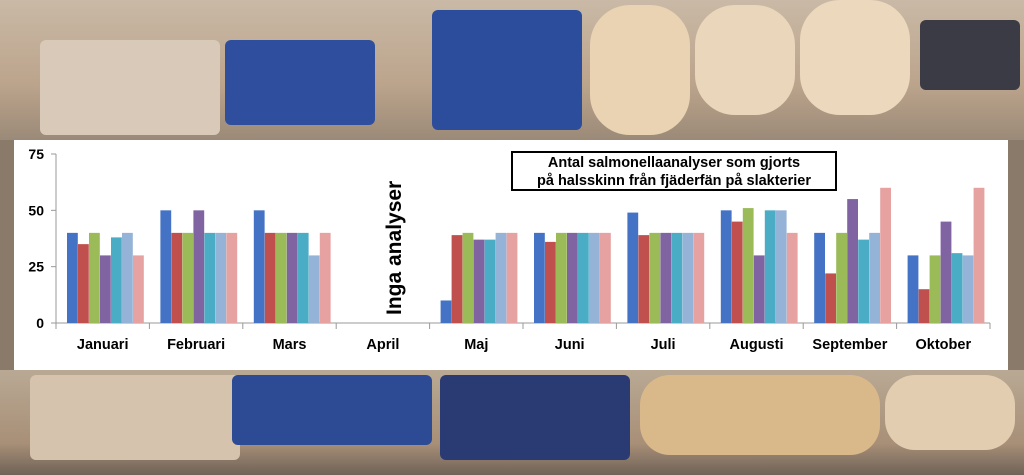 The height and width of the screenshot is (475, 1024). Describe the element at coordinates (476, 345) in the screenshot. I see `x-tick-label: Maj` at that location.